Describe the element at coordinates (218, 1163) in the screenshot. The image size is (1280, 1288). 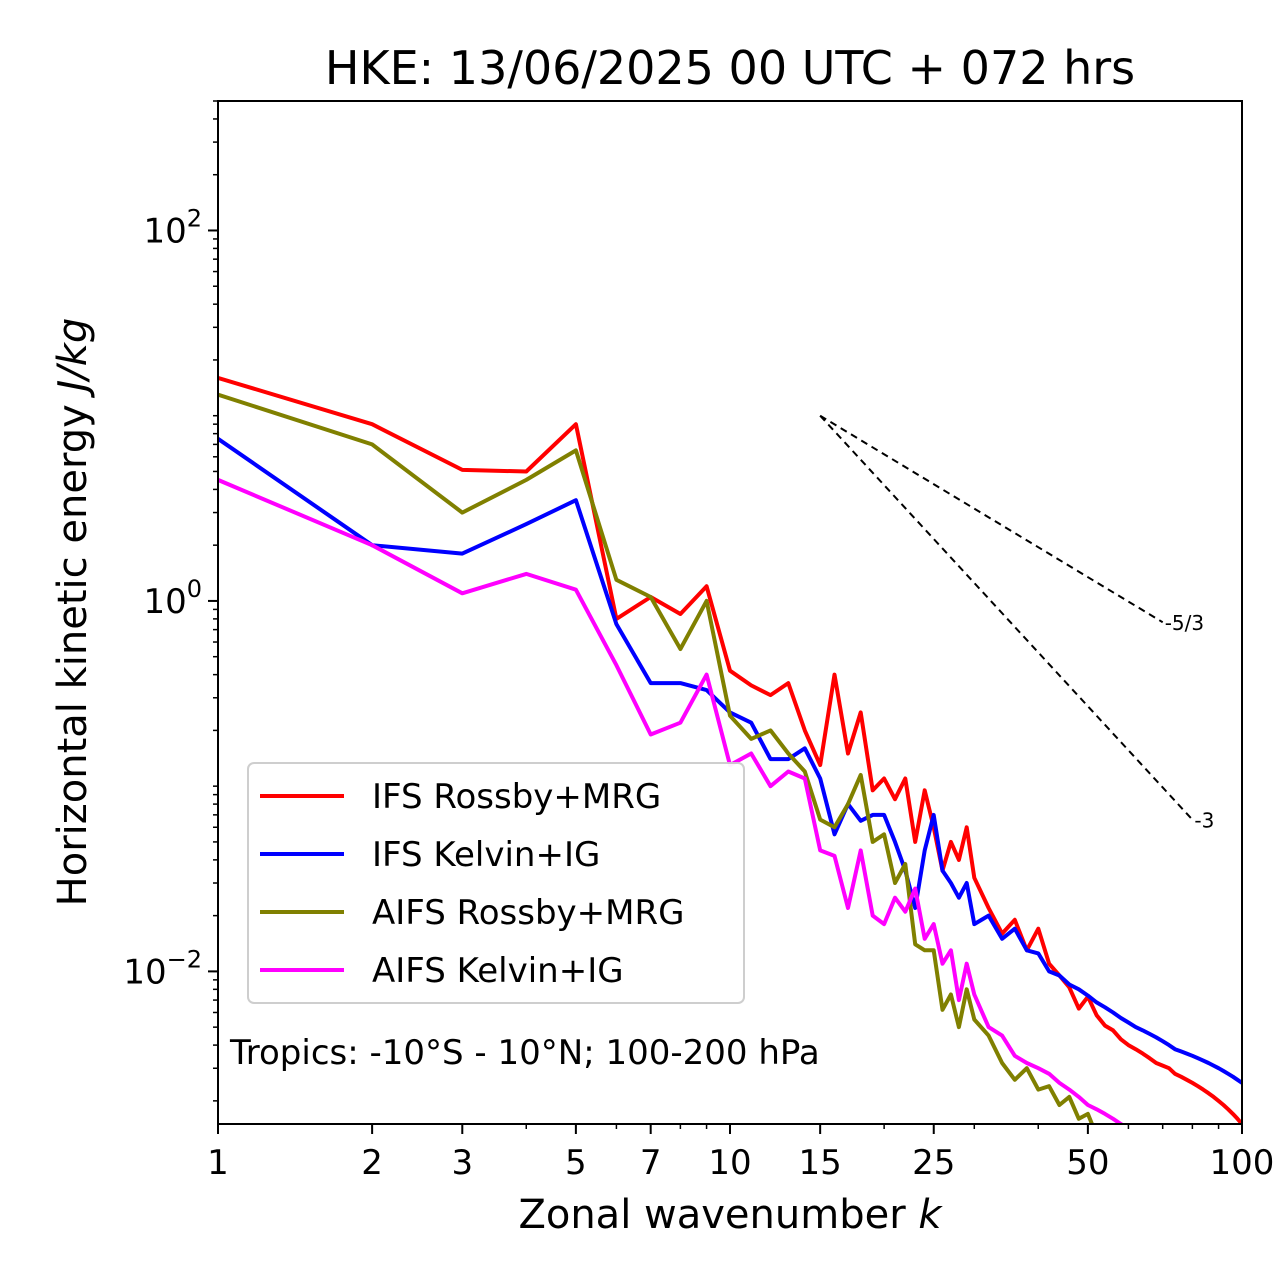
I see `x-tick-label: 1` at that location.